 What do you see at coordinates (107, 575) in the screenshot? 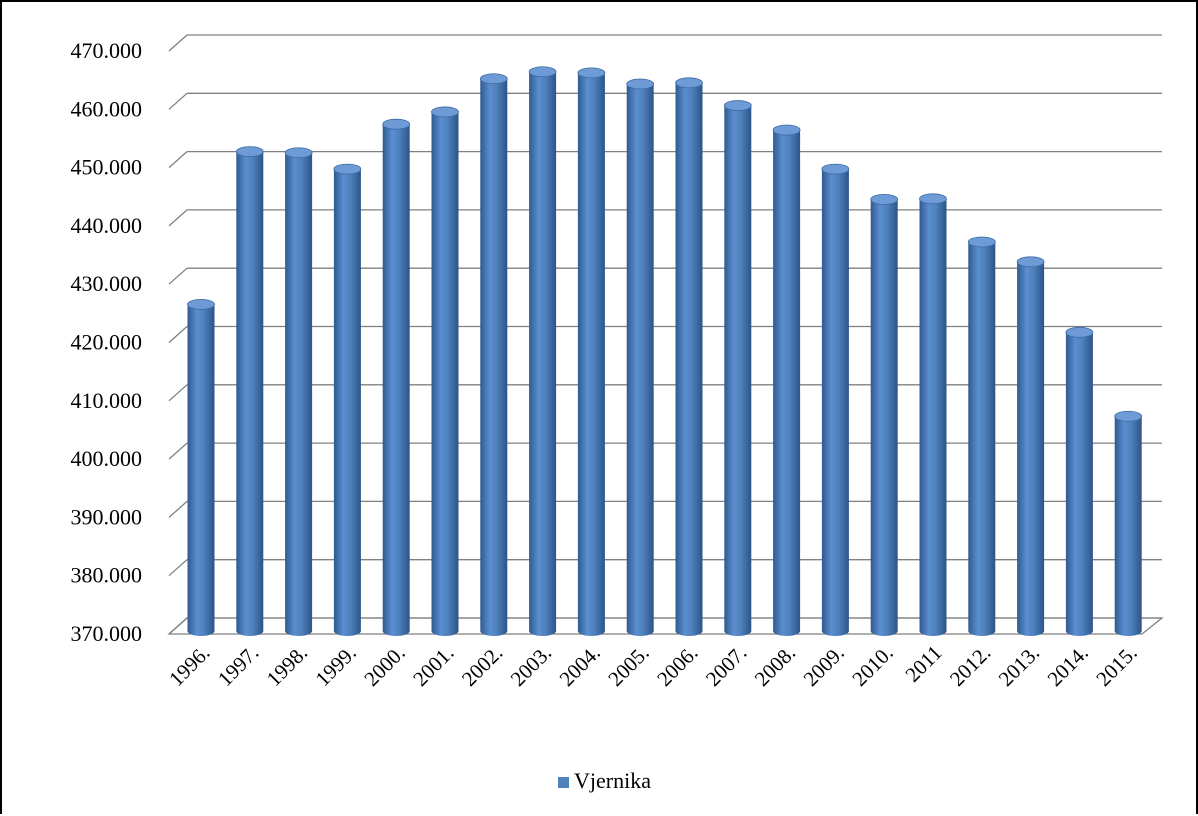
I see `y-tick-label: 380.000` at bounding box center [107, 575].